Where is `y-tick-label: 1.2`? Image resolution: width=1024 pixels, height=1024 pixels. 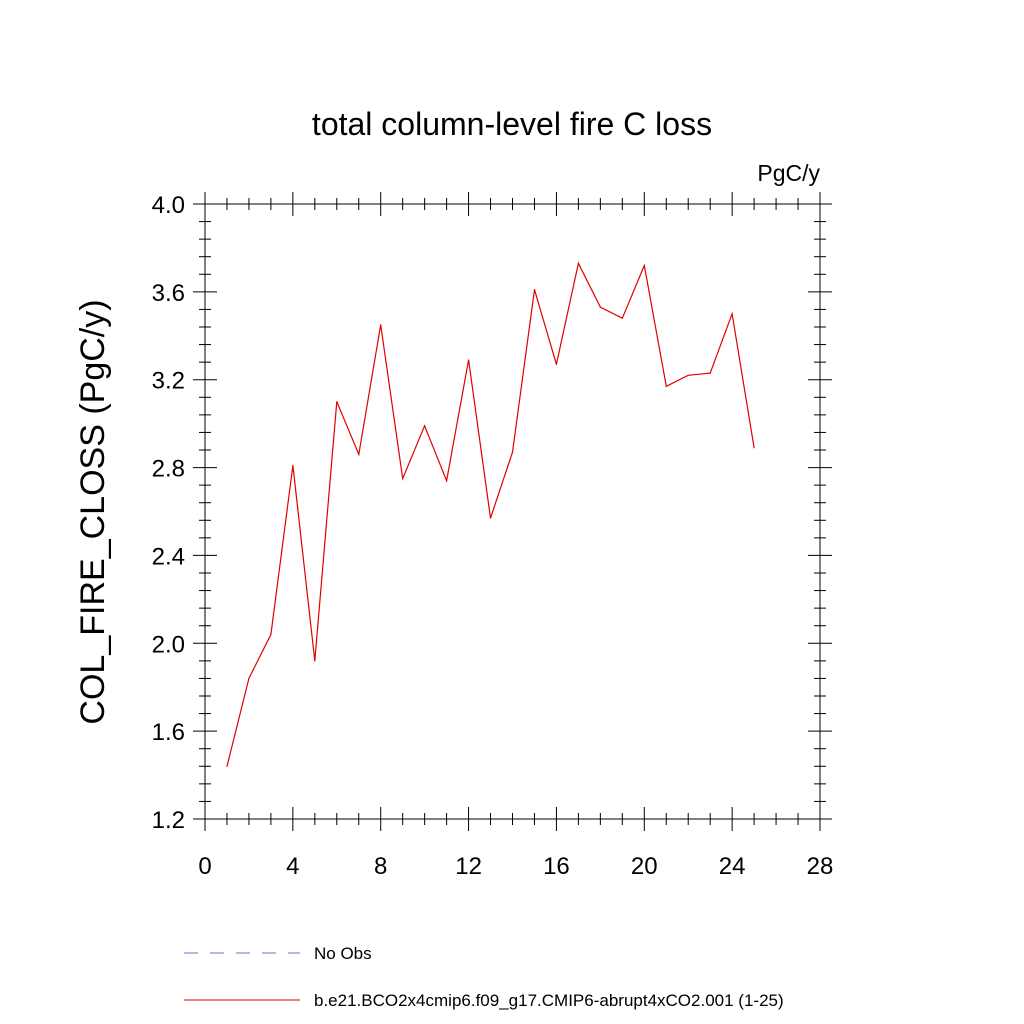 y-tick-label: 1.2 is located at coordinates (168, 820).